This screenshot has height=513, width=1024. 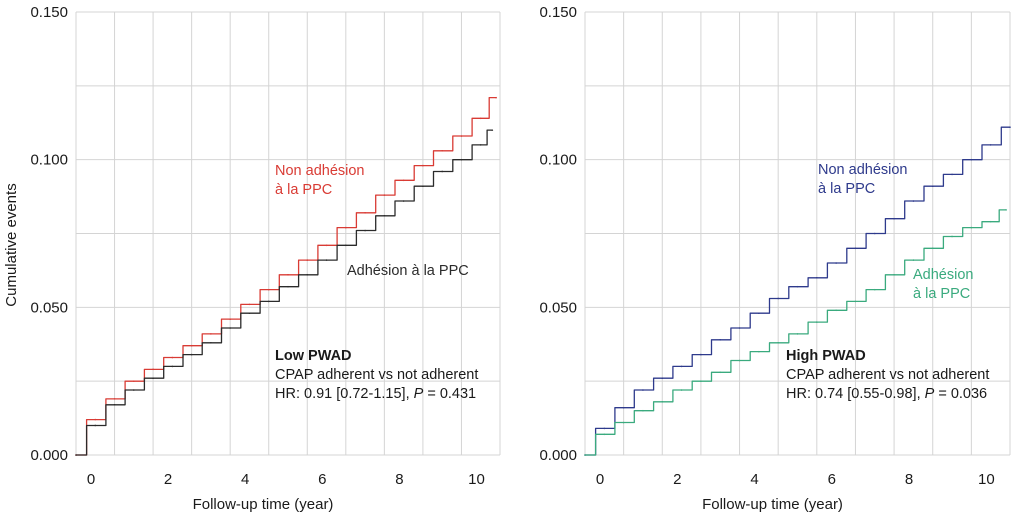 I want to click on hr-text: HR: 0.91 [0.72-1.15],, so click(x=344, y=394).